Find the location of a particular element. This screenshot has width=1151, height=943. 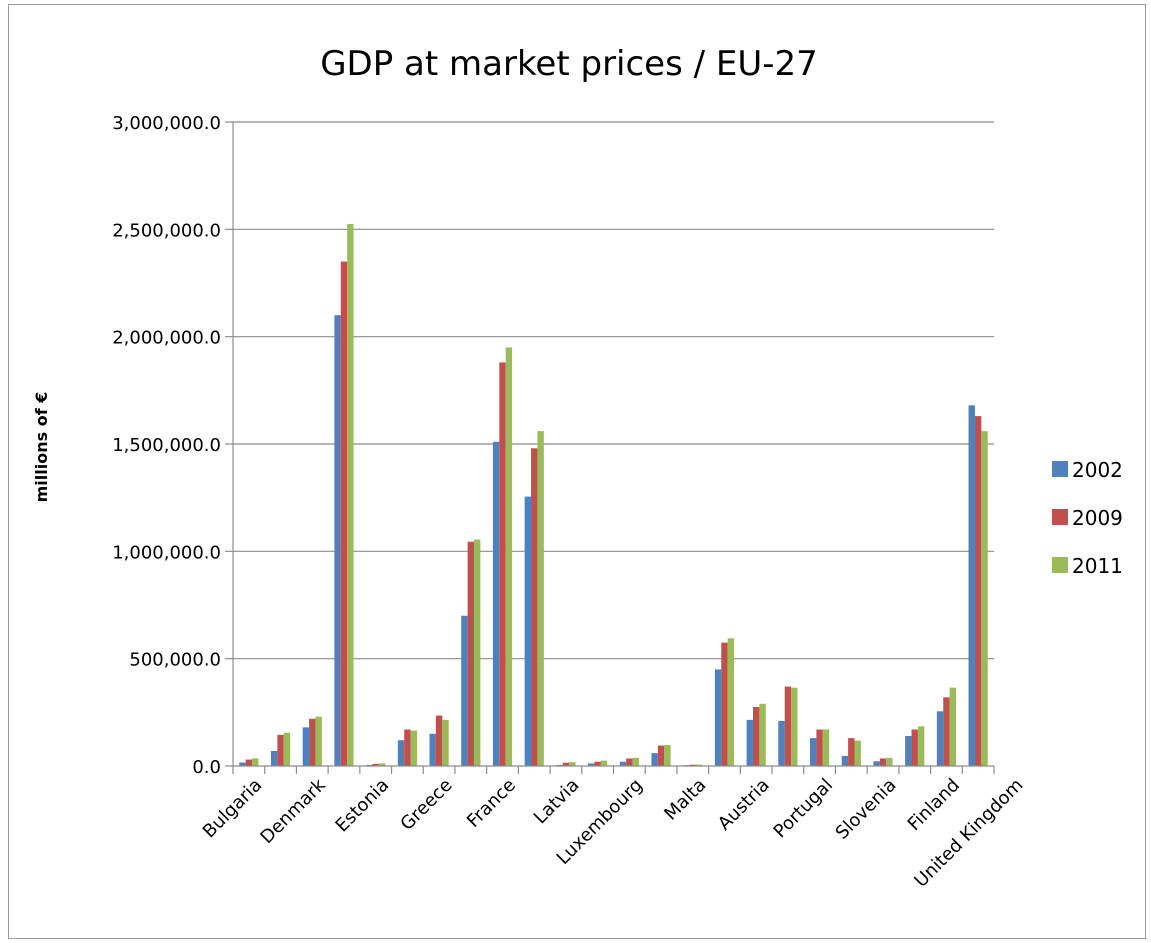

legend-label-2011: 2011 is located at coordinates (1097, 566).